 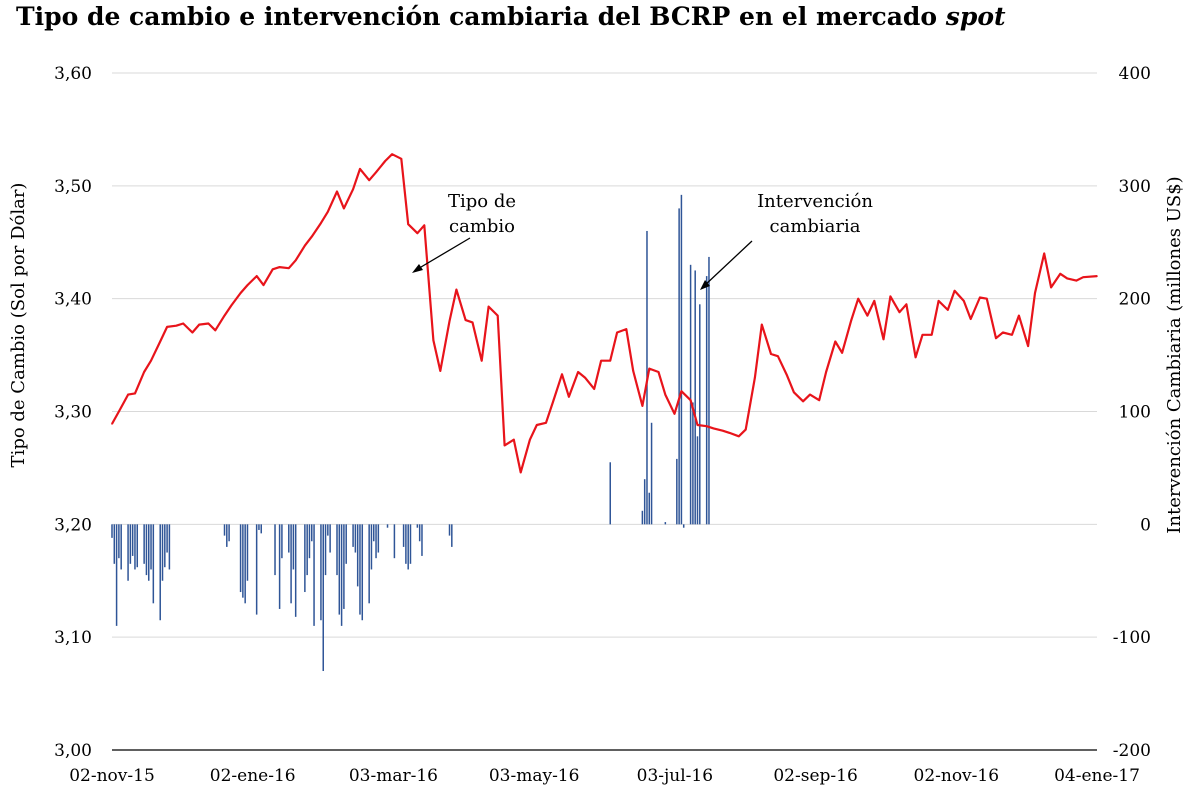 I want to click on y-tick-label: 3,20, so click(x=73, y=525).